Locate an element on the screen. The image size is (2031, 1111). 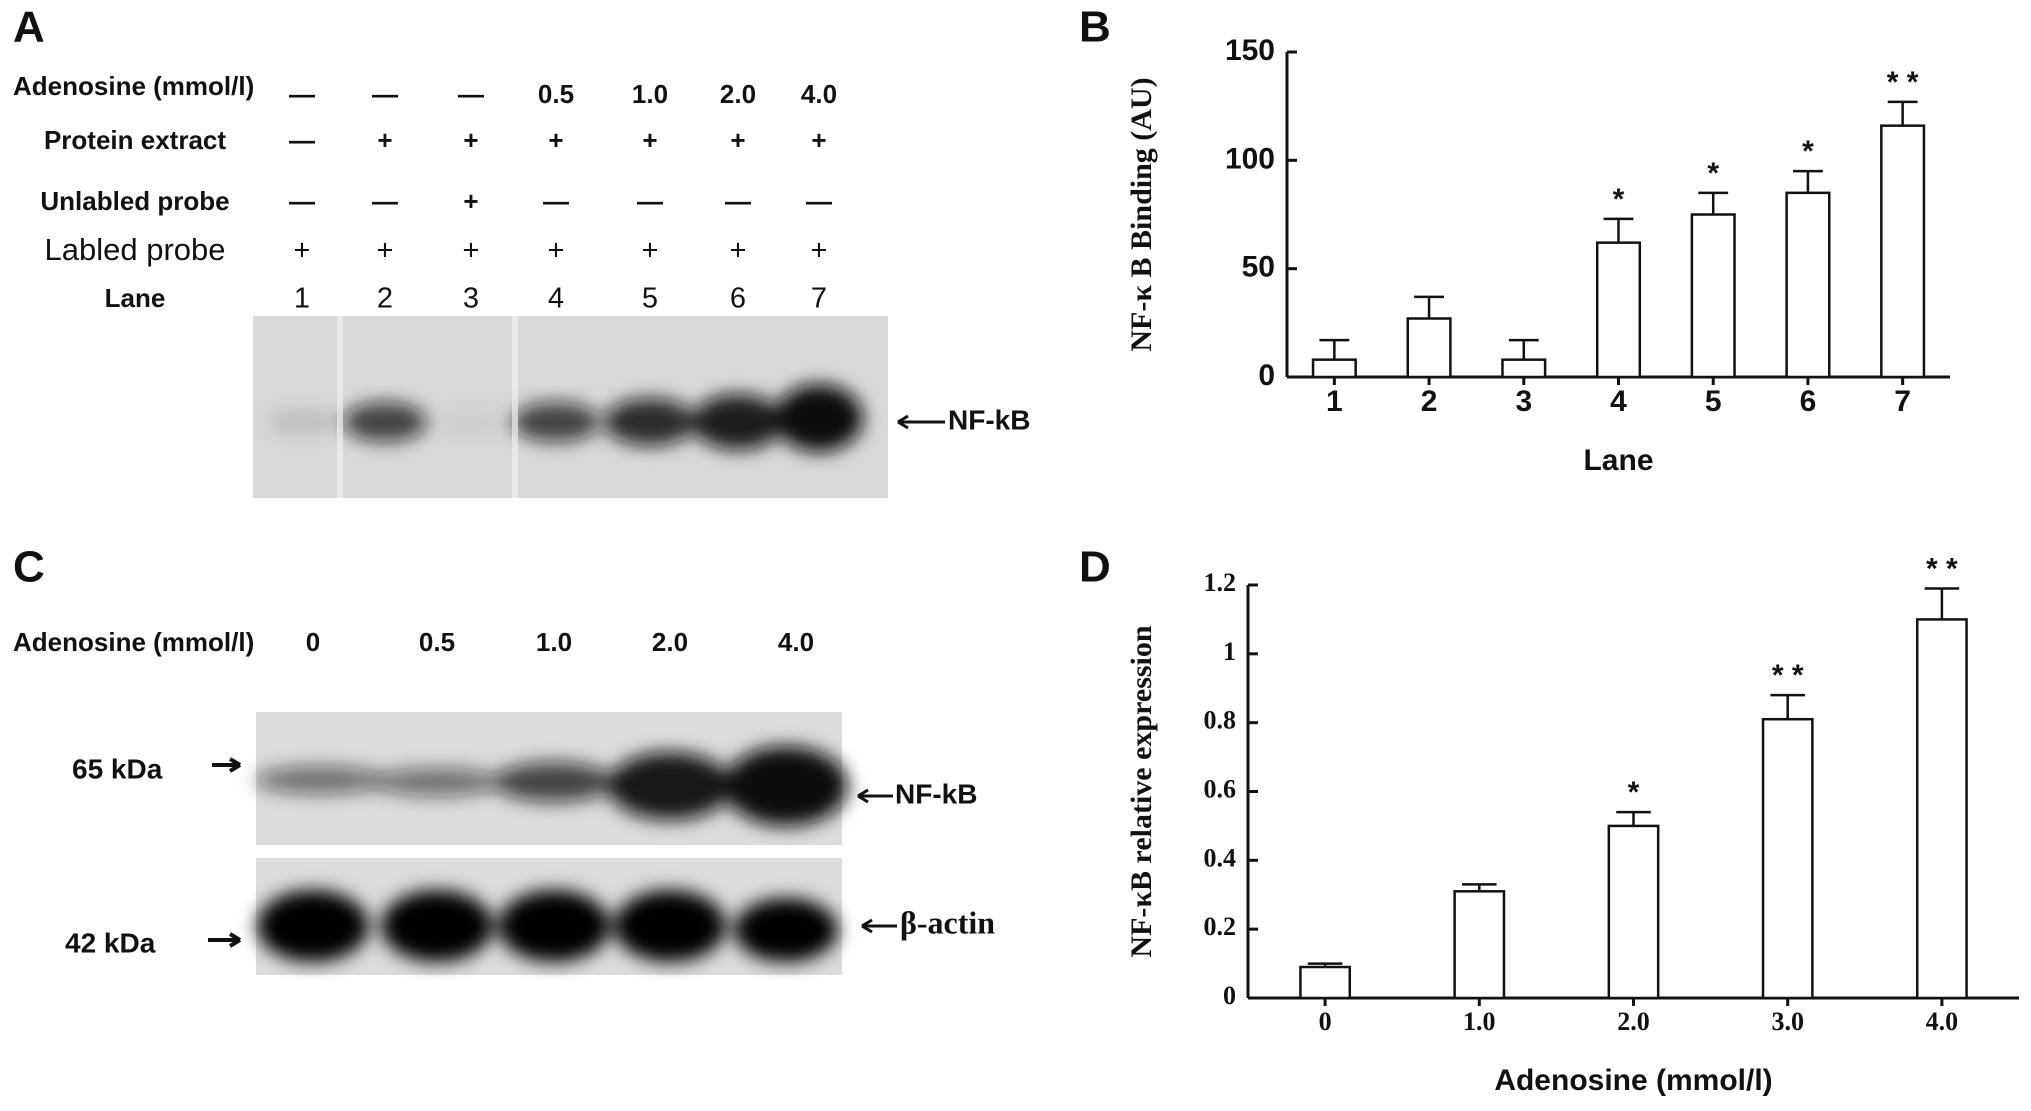
cell: 7 is located at coordinates (819, 299).